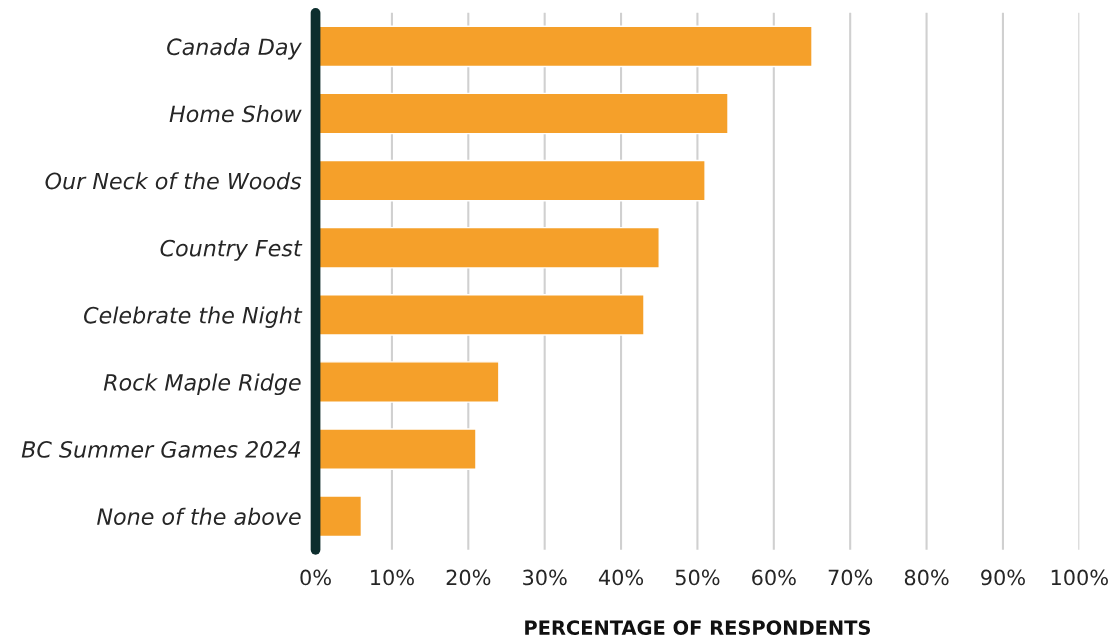 The image size is (1115, 643). Describe the element at coordinates (926, 577) in the screenshot. I see `x-tick-label: 80%` at that location.